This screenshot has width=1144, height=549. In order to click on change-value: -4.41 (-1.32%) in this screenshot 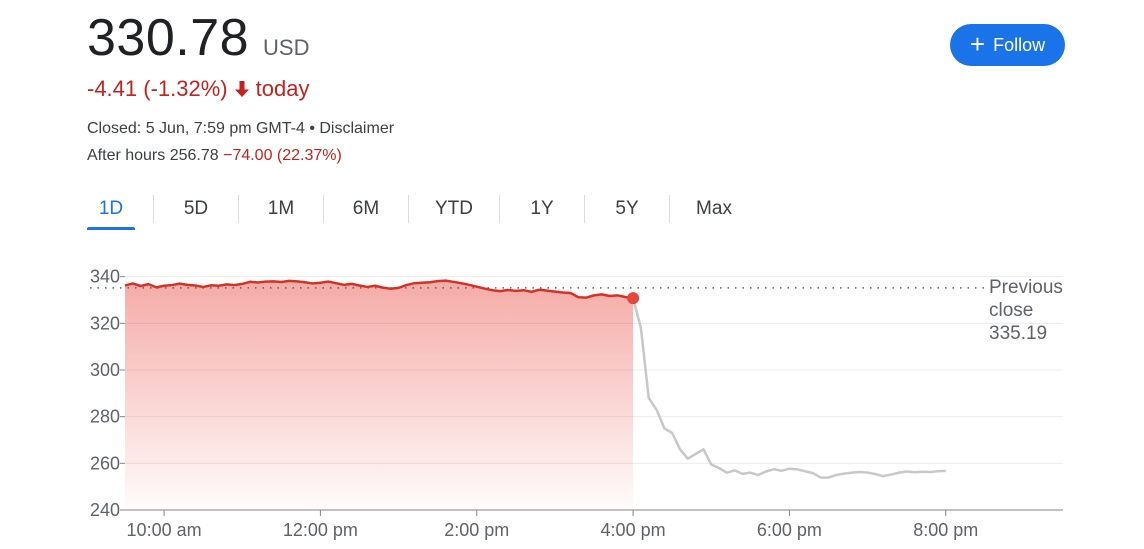, I will do `click(157, 88)`.